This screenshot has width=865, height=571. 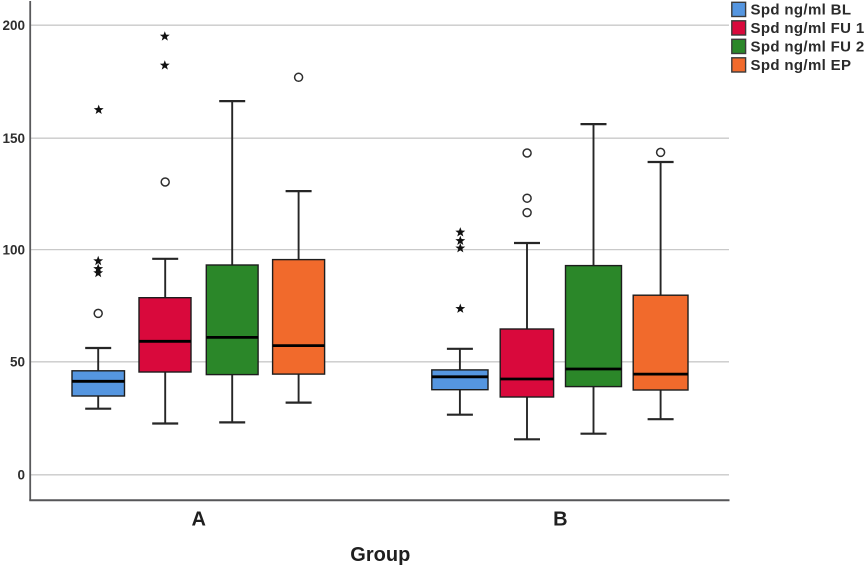 I want to click on svg-text: Spd ng/ml FU 2, so click(x=808, y=47).